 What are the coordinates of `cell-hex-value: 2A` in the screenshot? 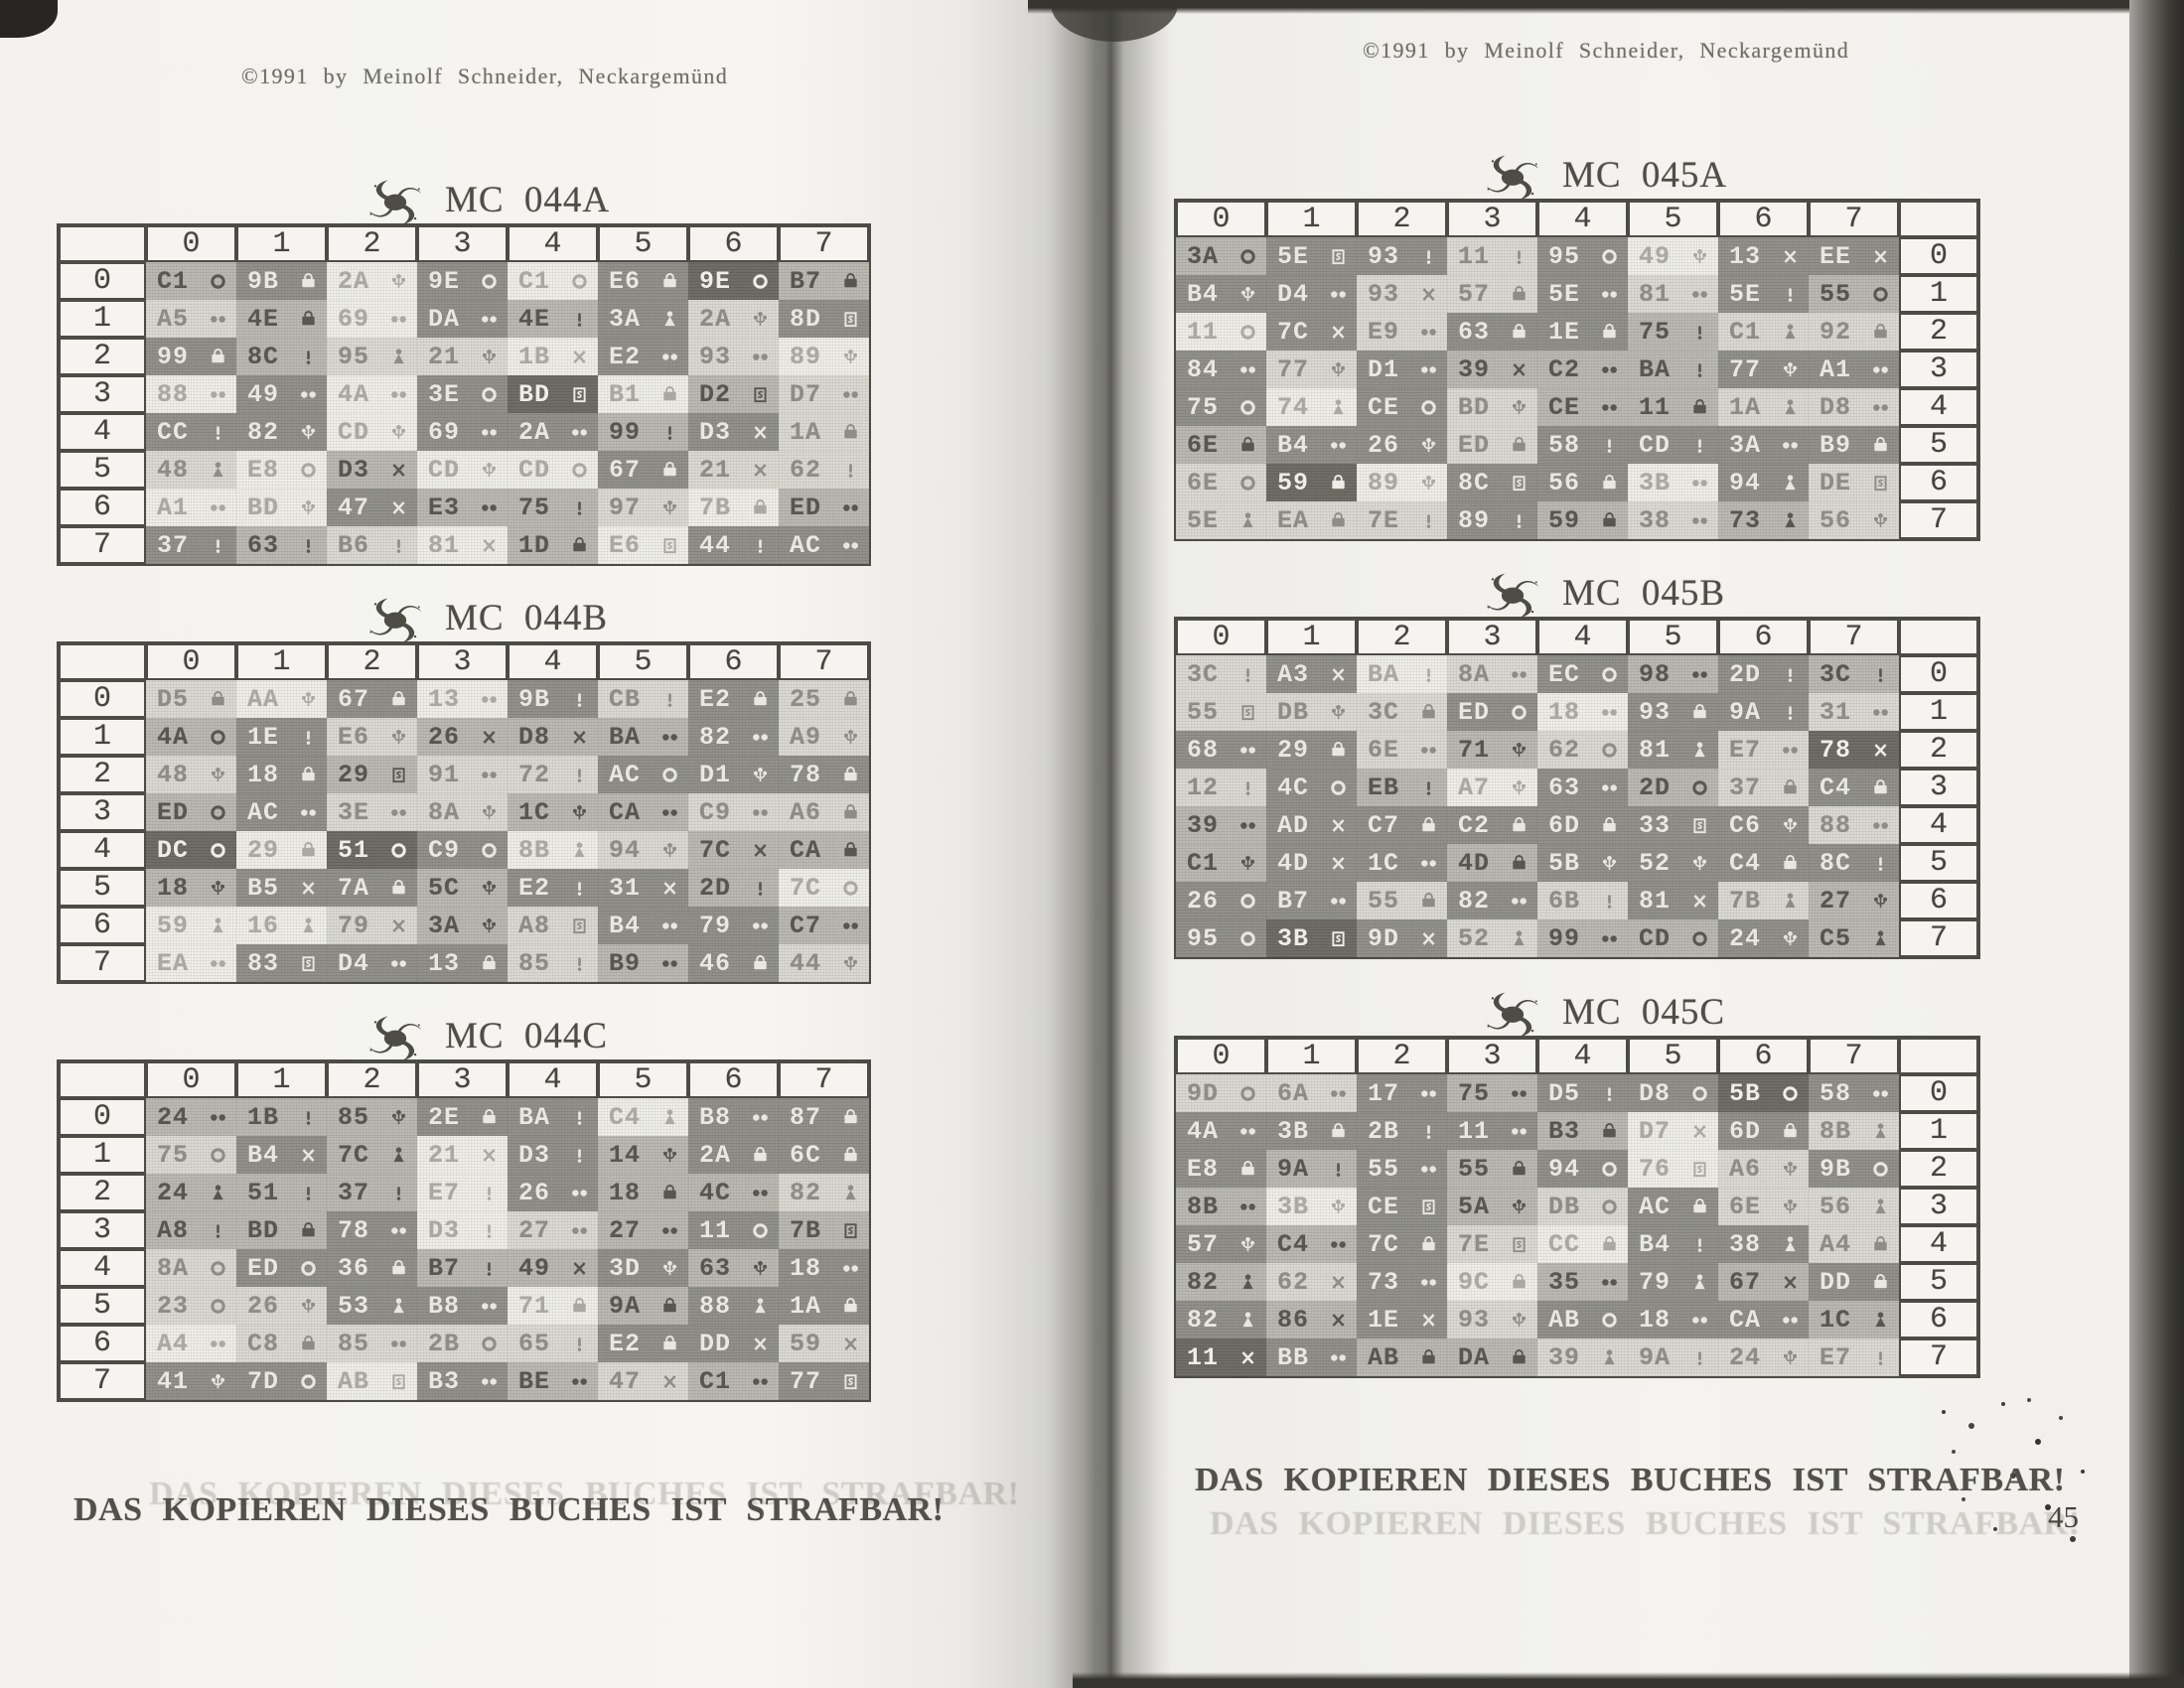 It's located at (715, 1155).